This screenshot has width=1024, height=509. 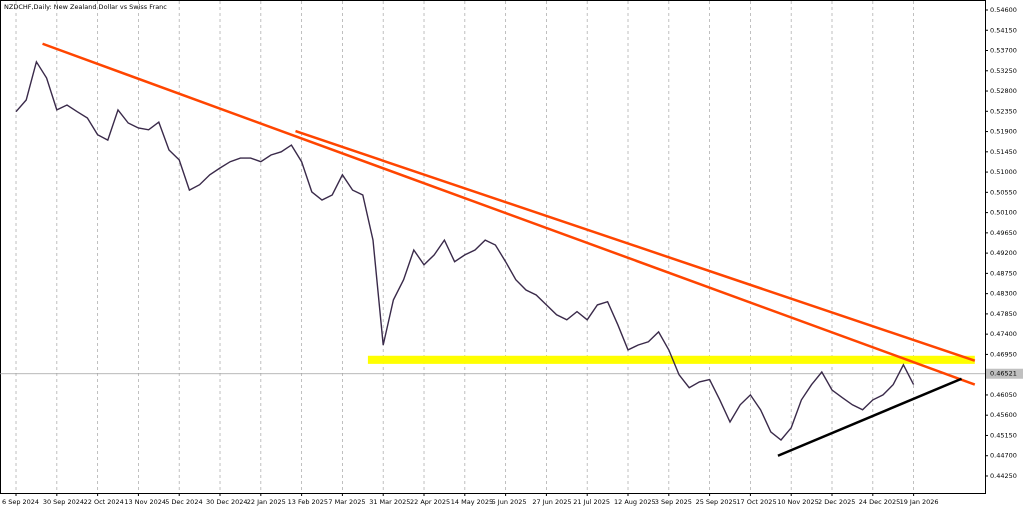 I want to click on x-tick-label: 13 Feb 2025, so click(x=308, y=502).